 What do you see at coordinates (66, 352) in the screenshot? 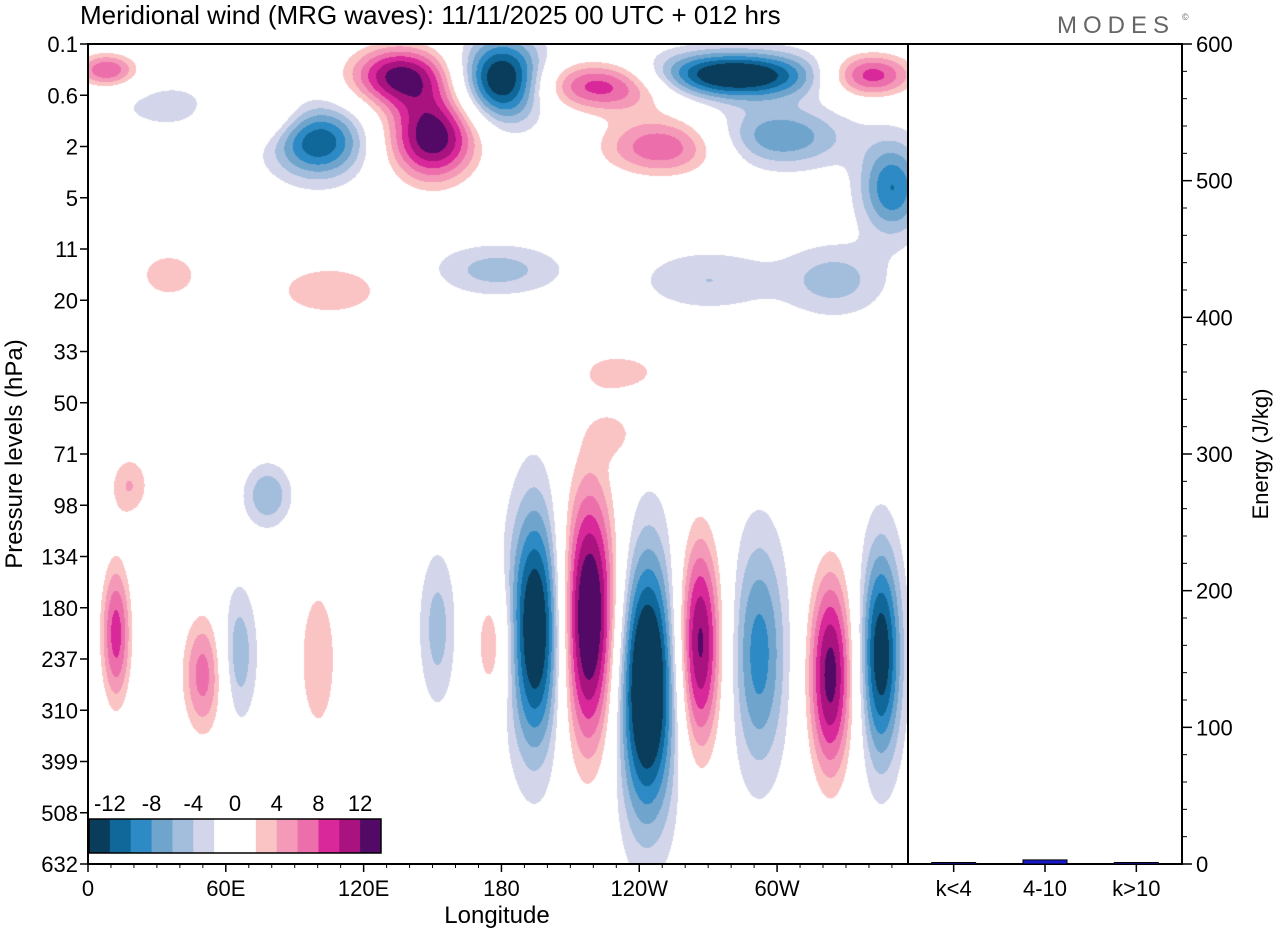
I see `y-tick-label: 33` at bounding box center [66, 352].